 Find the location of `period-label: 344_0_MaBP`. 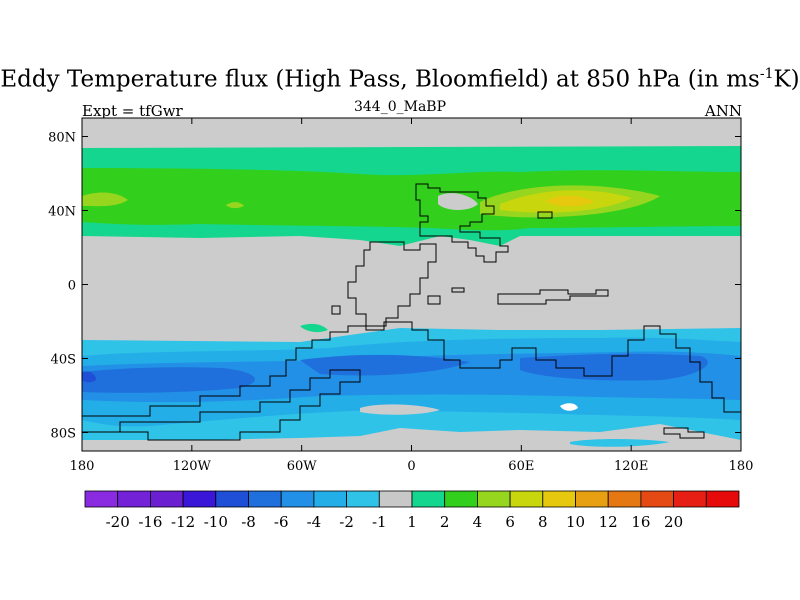

period-label: 344_0_MaBP is located at coordinates (400, 107).